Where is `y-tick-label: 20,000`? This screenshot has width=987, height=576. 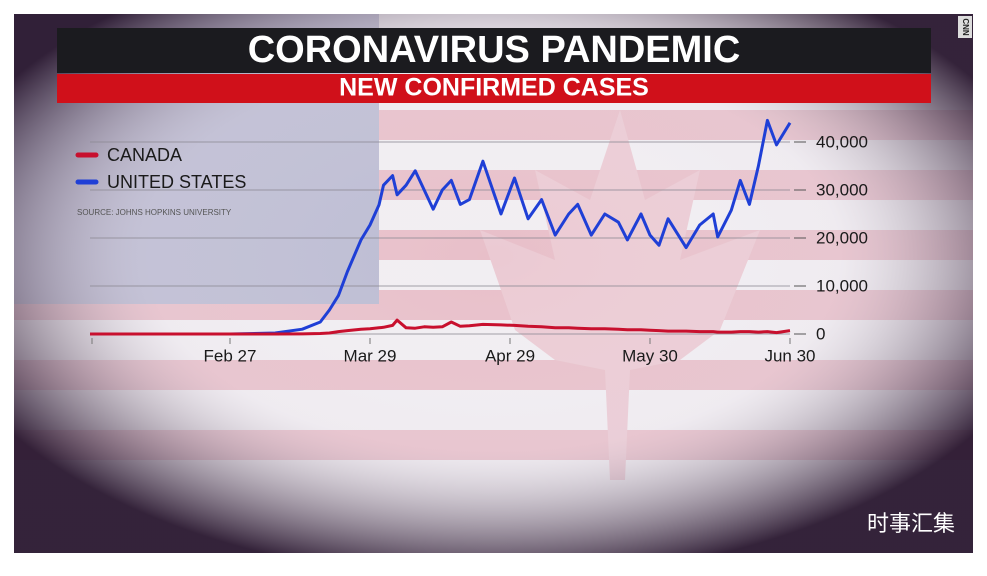 y-tick-label: 20,000 is located at coordinates (842, 237).